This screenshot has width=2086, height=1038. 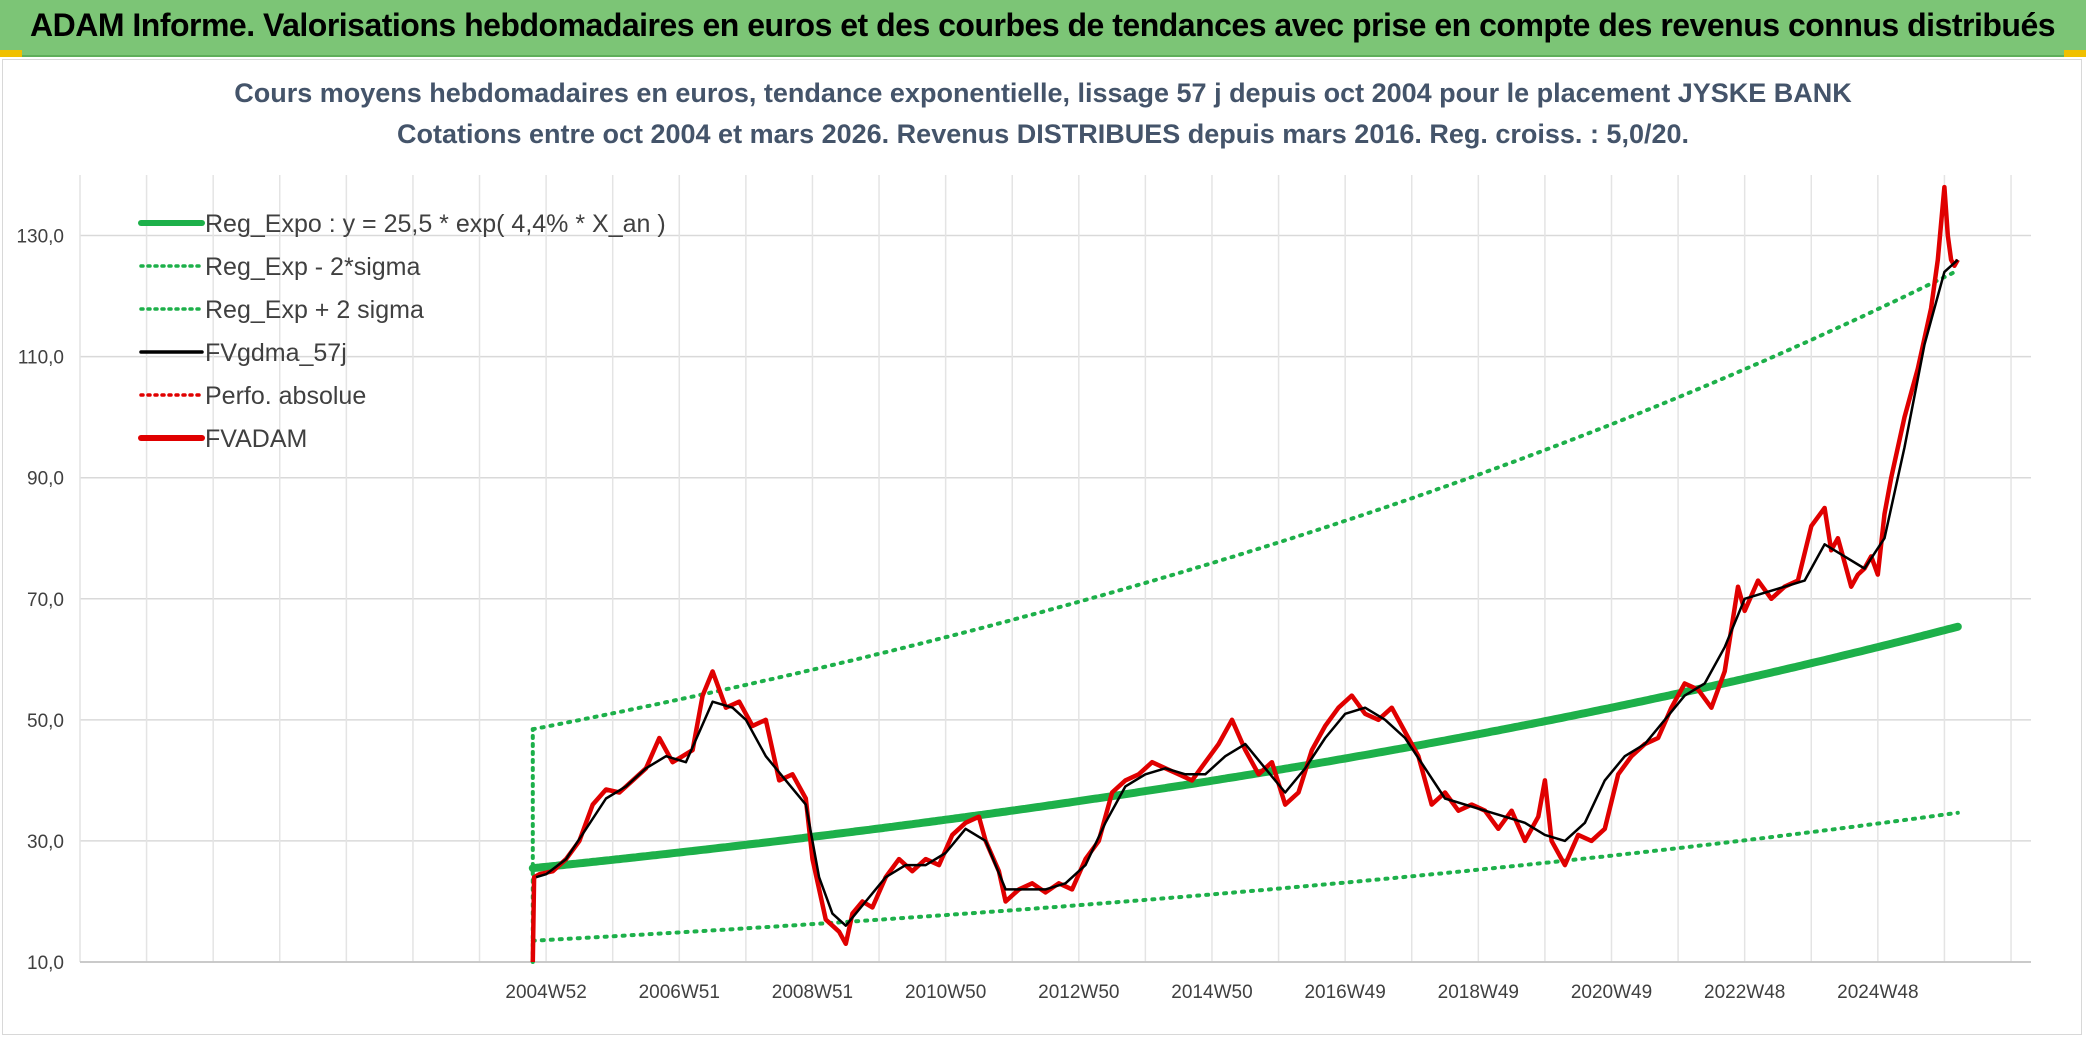 I want to click on x-tick-label: 2018W49, so click(x=1478, y=992).